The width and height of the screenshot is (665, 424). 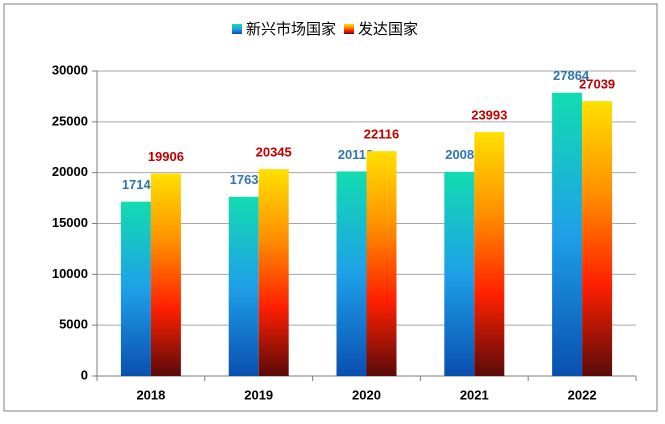 What do you see at coordinates (70, 273) in the screenshot?
I see `y-tick-label: 10000` at bounding box center [70, 273].